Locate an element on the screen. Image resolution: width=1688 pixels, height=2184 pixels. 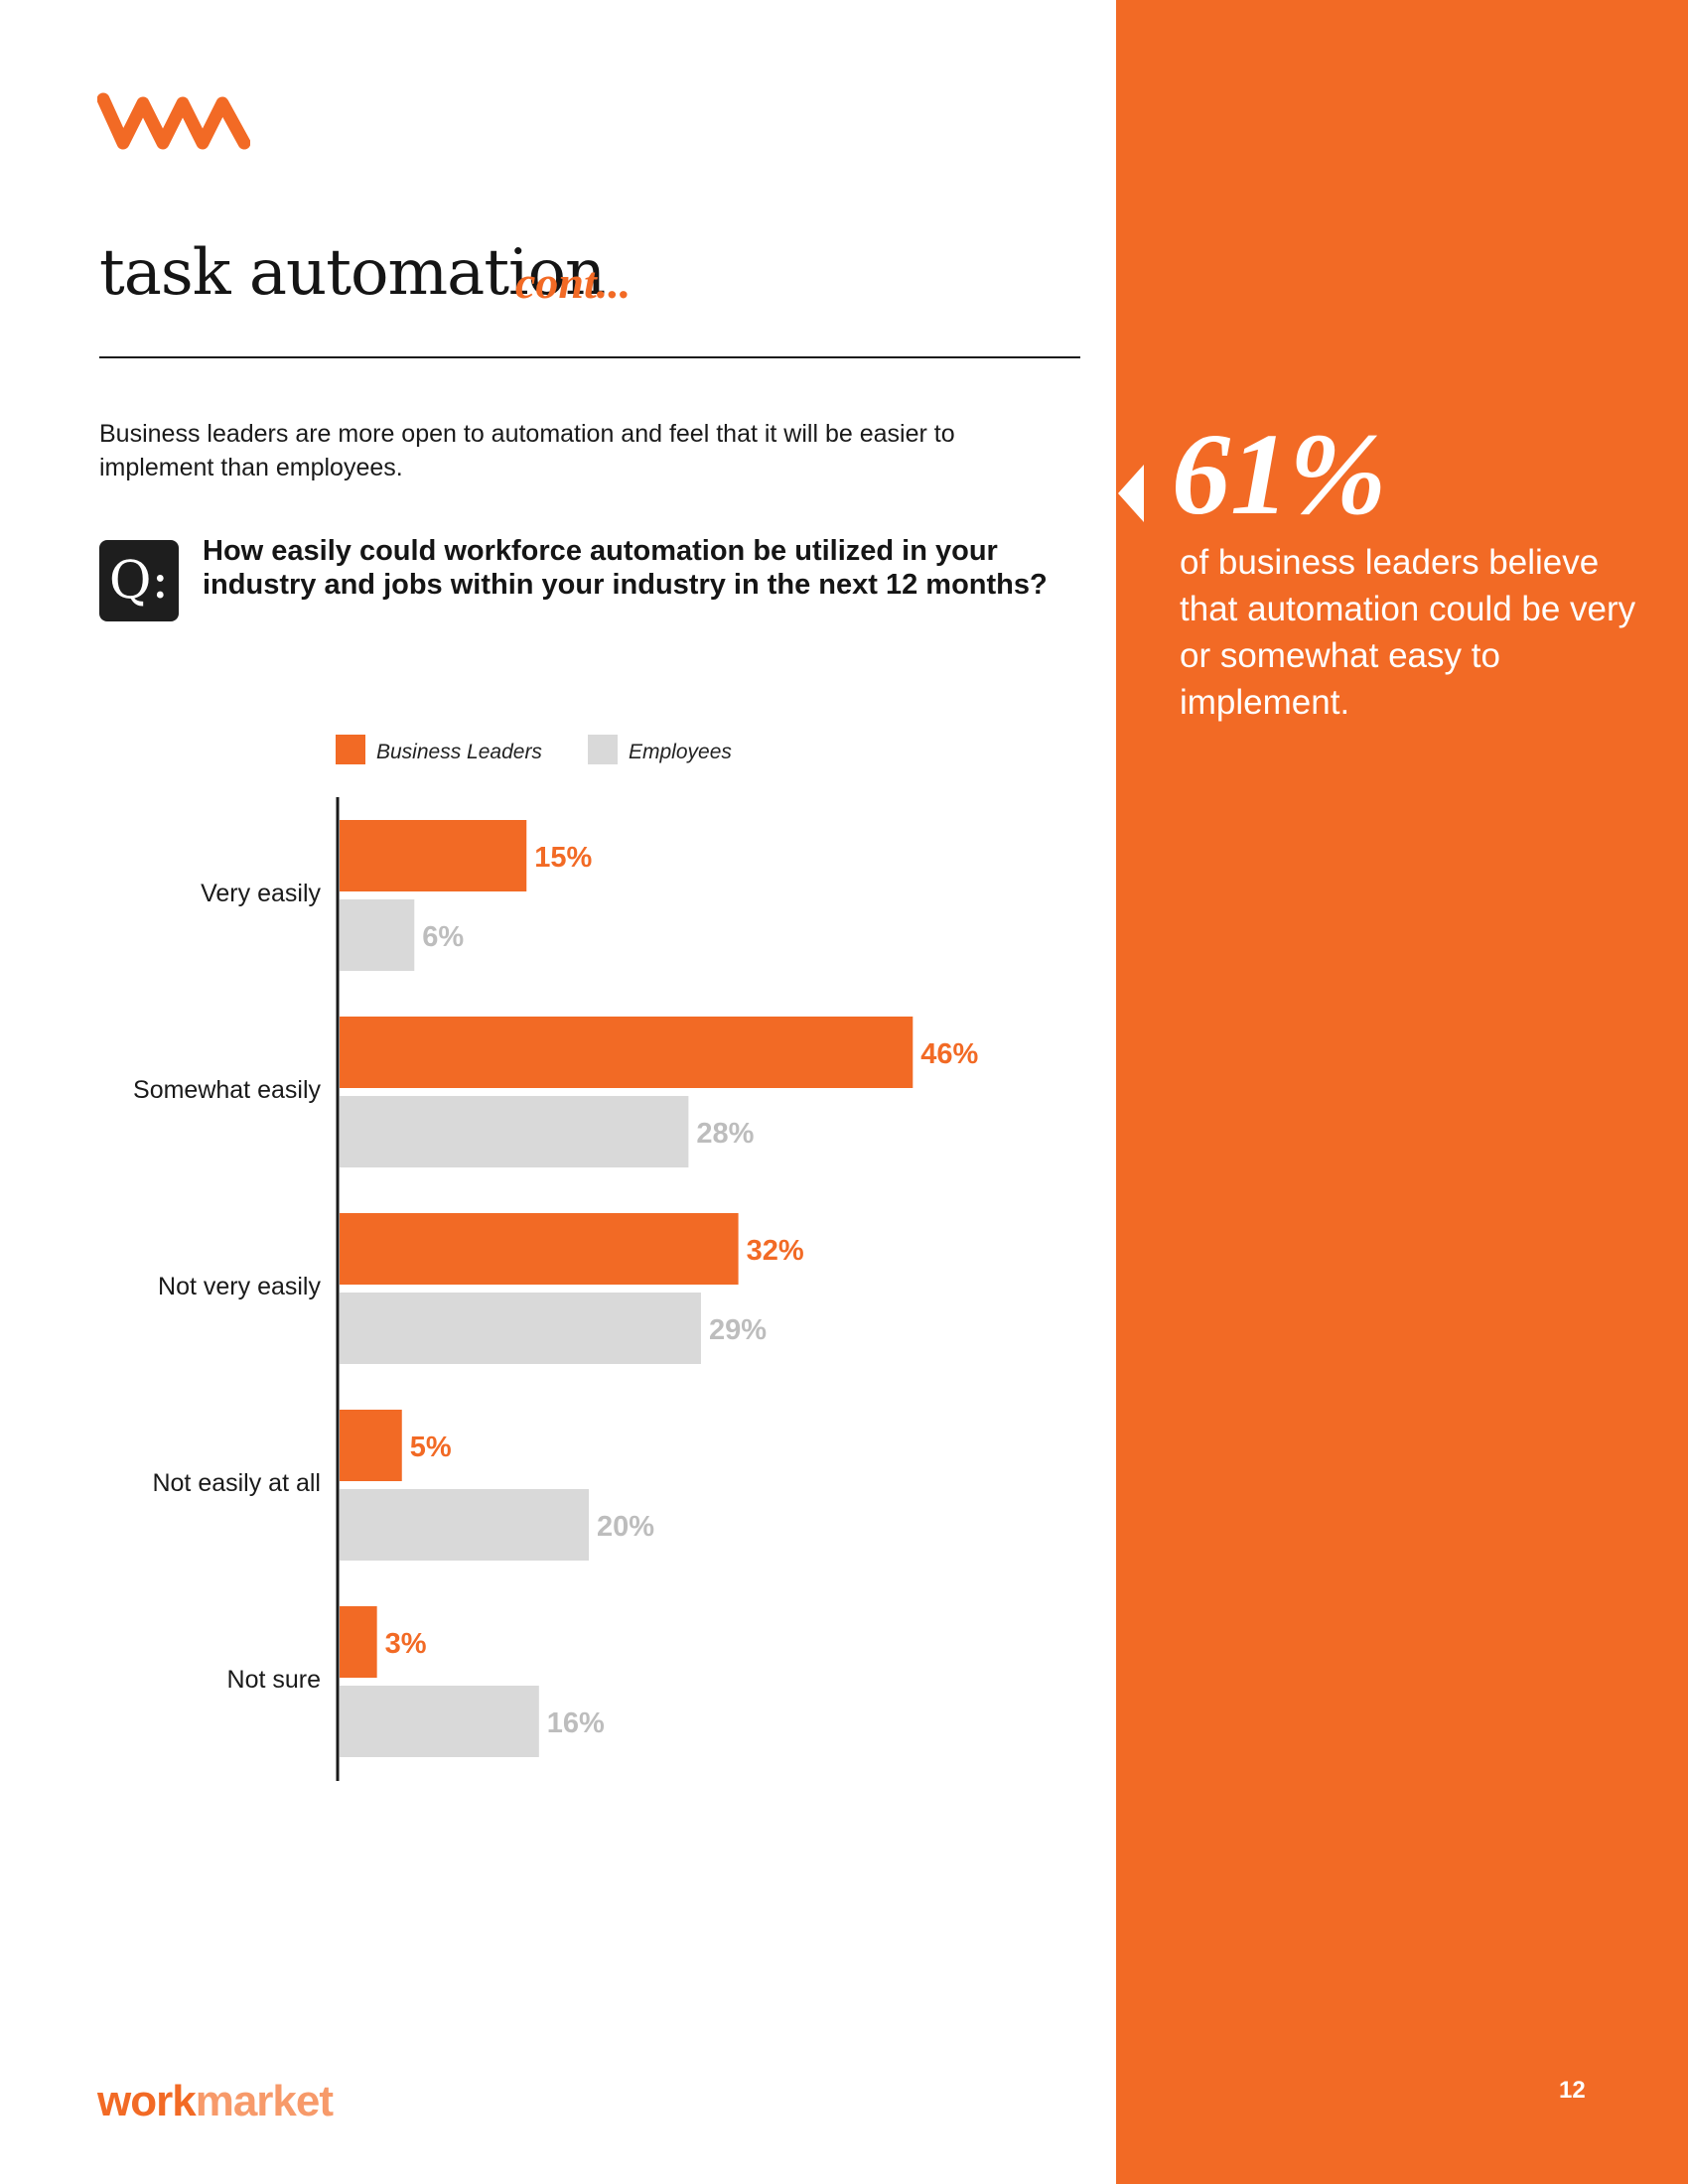
data-label: 3% is located at coordinates (406, 1644).